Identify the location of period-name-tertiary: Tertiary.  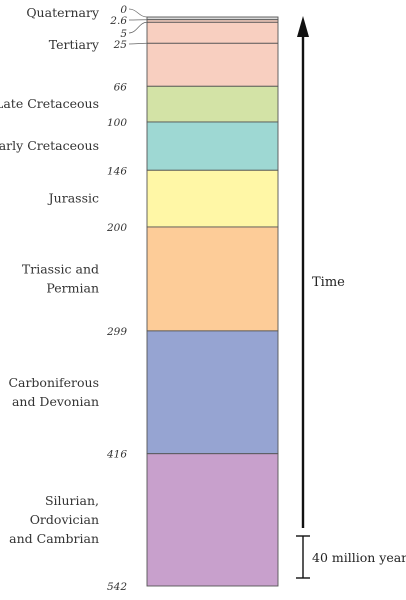
(74, 44).